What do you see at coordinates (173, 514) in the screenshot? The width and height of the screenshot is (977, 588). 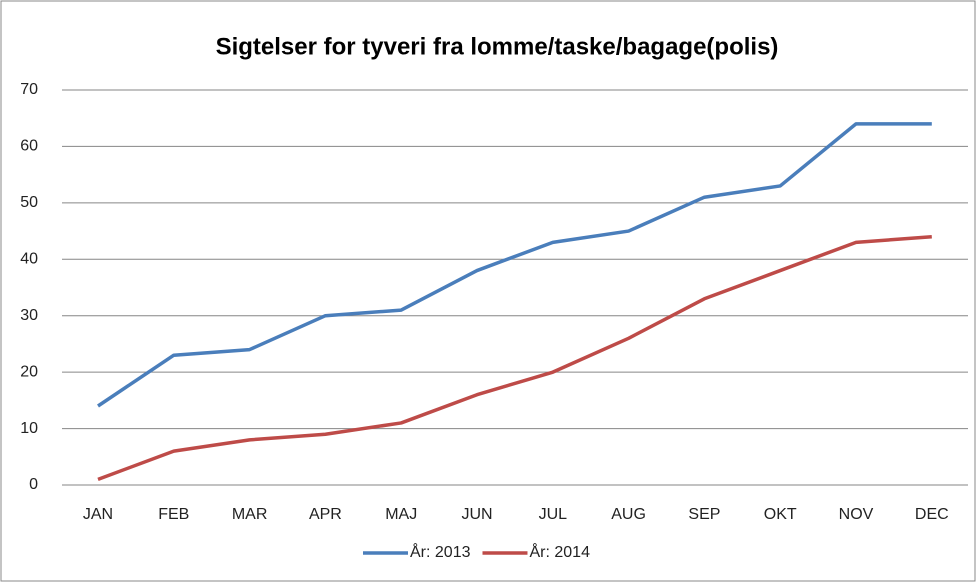 I see `x-tick-label: FEB` at bounding box center [173, 514].